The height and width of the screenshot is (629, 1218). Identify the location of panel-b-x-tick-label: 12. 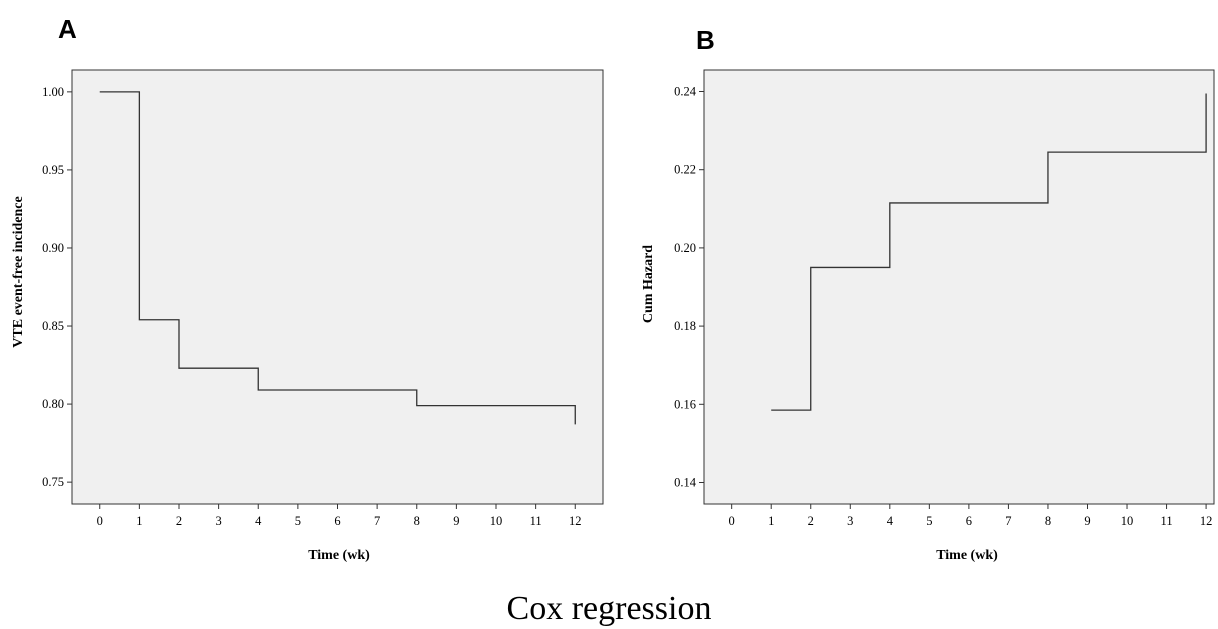
(1206, 521).